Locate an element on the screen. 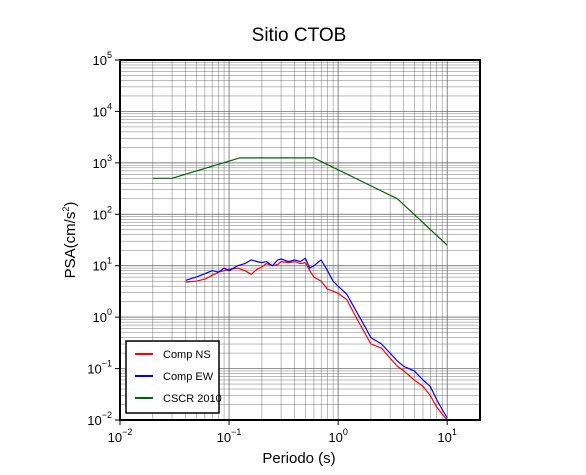 This screenshot has width=586, height=475. y-tick-label: 10⁵ is located at coordinates (102, 59).